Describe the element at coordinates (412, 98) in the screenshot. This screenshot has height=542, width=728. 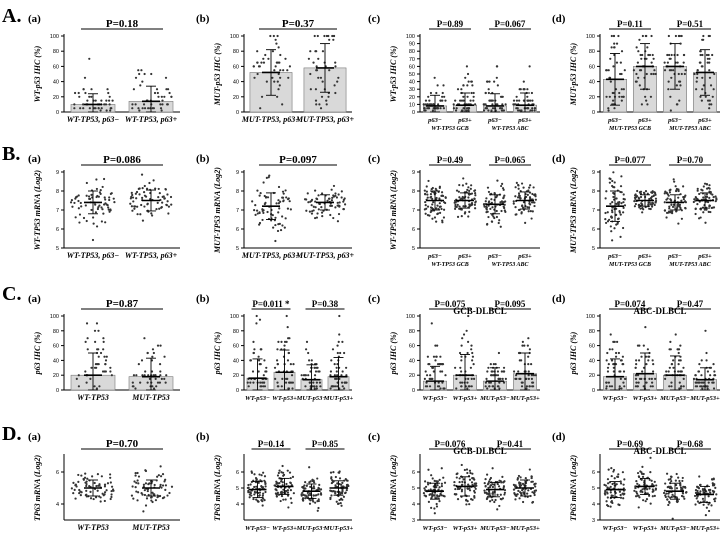
I see `y-tick-label: 20` at that location.